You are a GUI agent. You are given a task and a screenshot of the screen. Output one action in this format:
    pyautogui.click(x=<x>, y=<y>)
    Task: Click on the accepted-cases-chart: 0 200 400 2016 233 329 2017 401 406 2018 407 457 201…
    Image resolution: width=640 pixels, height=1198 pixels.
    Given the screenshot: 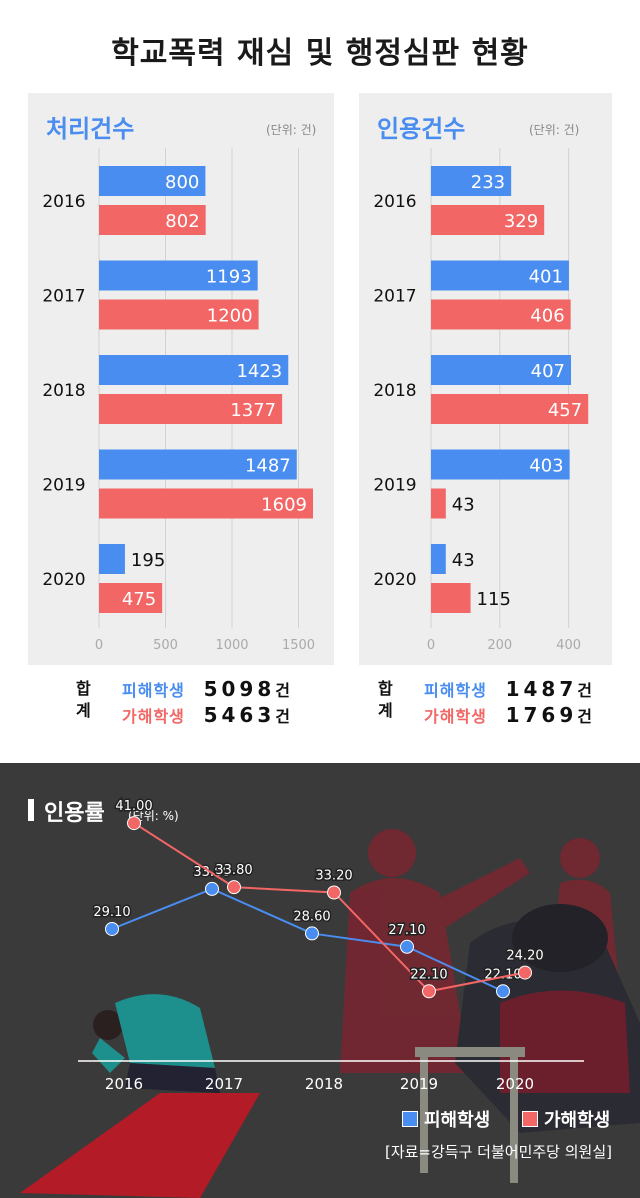 What is the action you would take?
    pyautogui.click(x=481, y=400)
    